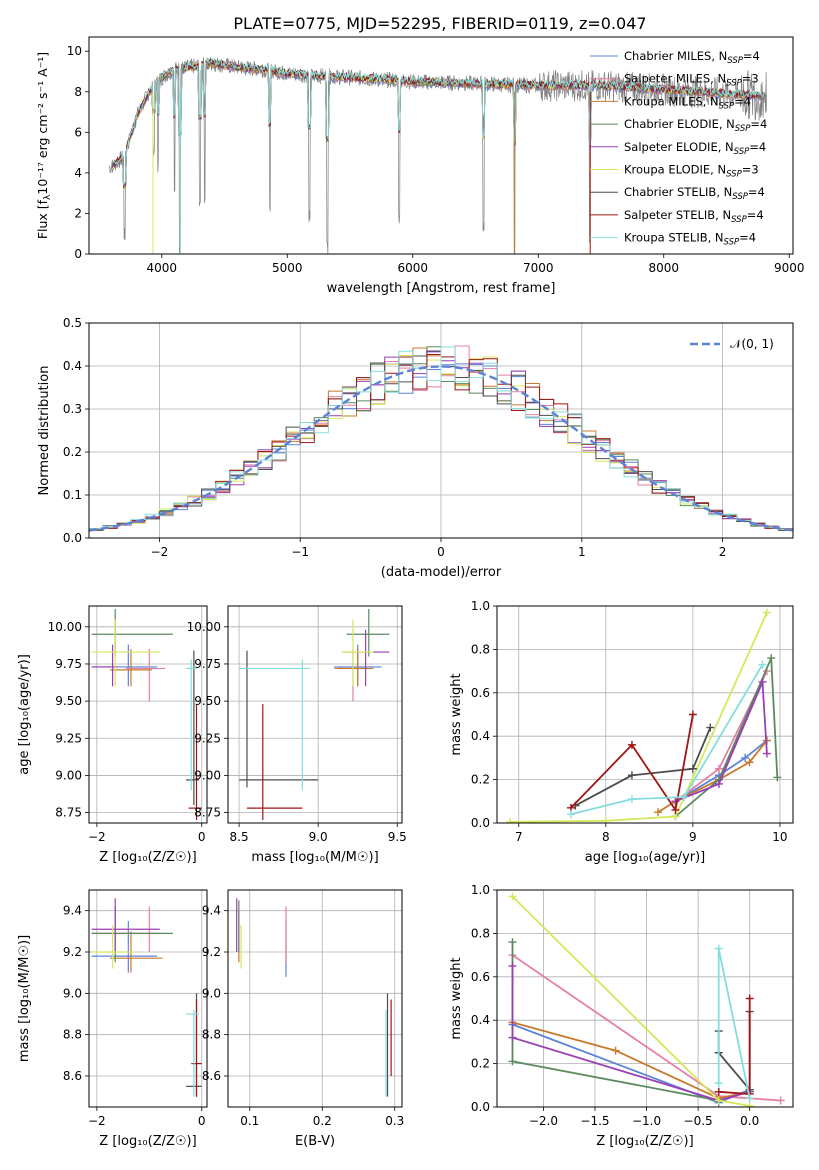 This screenshot has width=819, height=1170. What do you see at coordinates (42, 123) in the screenshot?
I see `ylabel-post: 10⁻¹⁷ erg cm⁻² s⁻¹ A⁻¹]` at bounding box center [42, 123].